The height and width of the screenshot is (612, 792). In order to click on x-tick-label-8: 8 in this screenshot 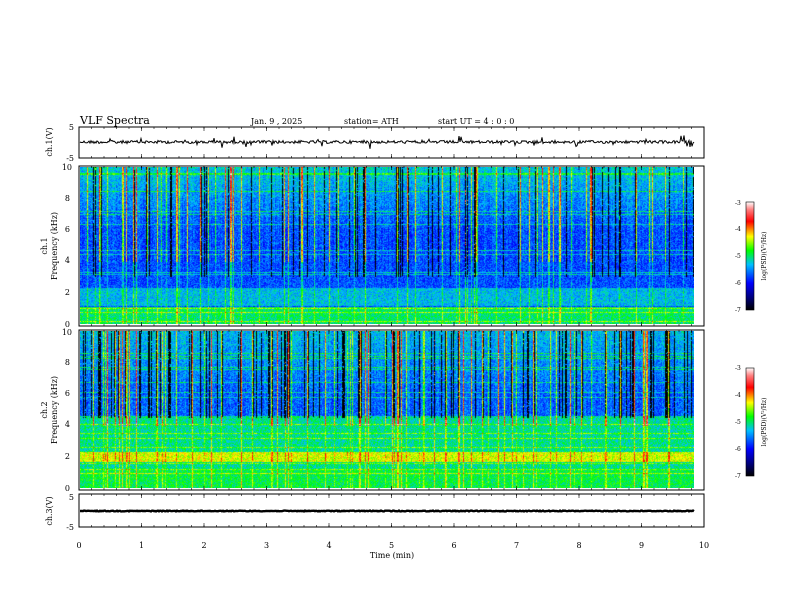, I will do `click(578, 545)`.